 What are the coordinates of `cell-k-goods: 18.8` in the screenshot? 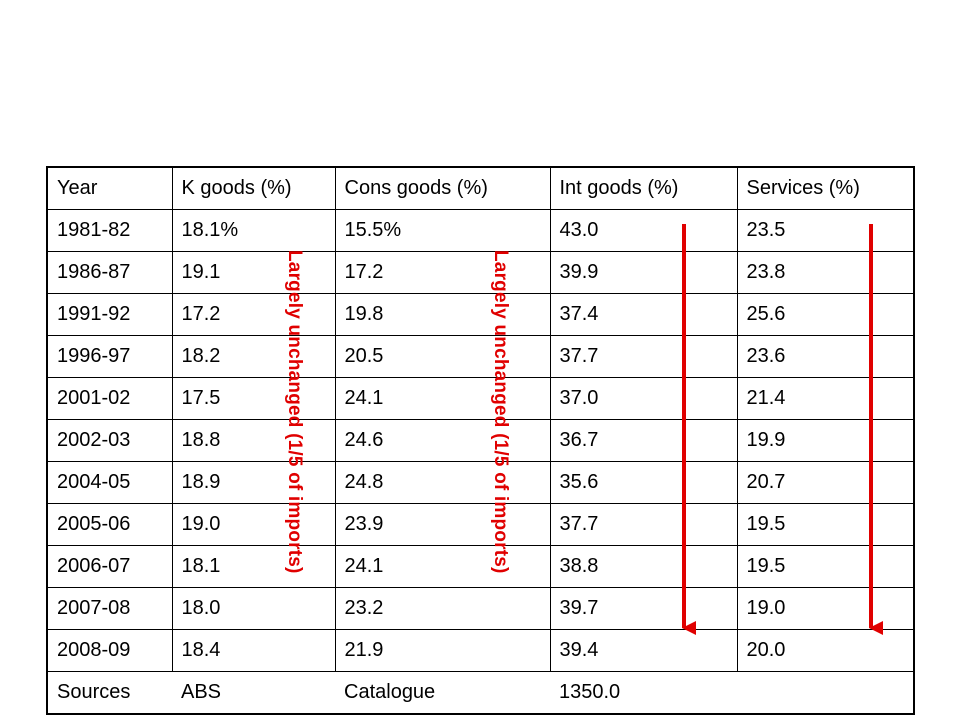 It's located at (253, 440).